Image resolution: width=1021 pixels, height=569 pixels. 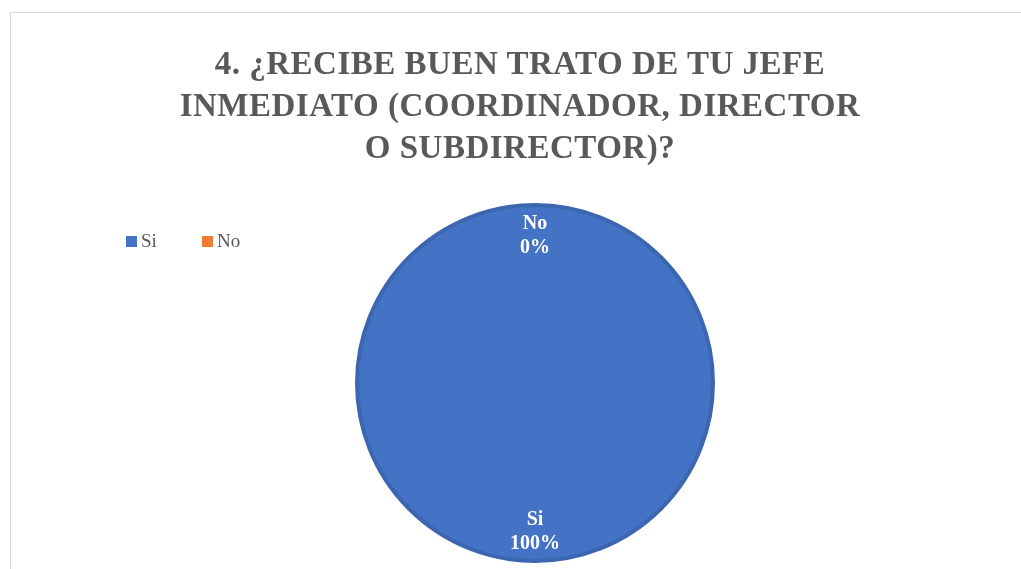 What do you see at coordinates (535, 517) in the screenshot?
I see `slice-label: Si` at bounding box center [535, 517].